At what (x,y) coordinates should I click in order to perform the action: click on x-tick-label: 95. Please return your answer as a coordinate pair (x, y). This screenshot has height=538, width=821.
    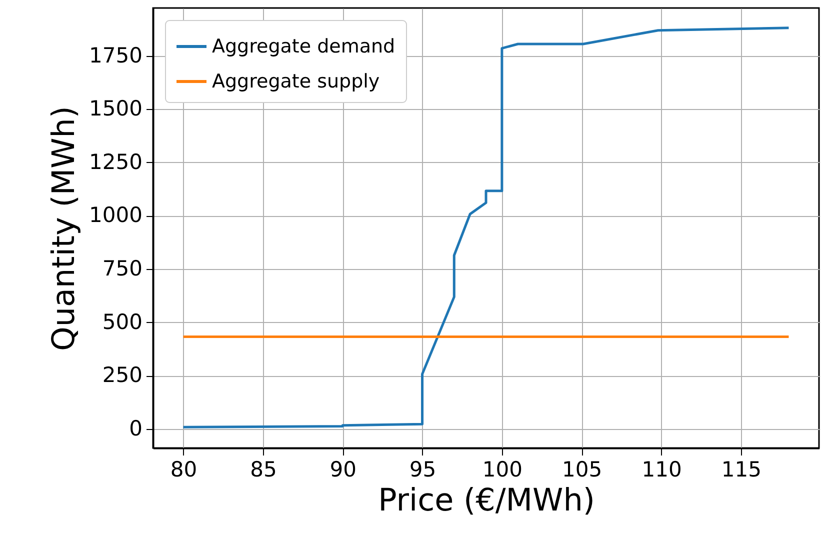
    Looking at the image, I should click on (422, 470).